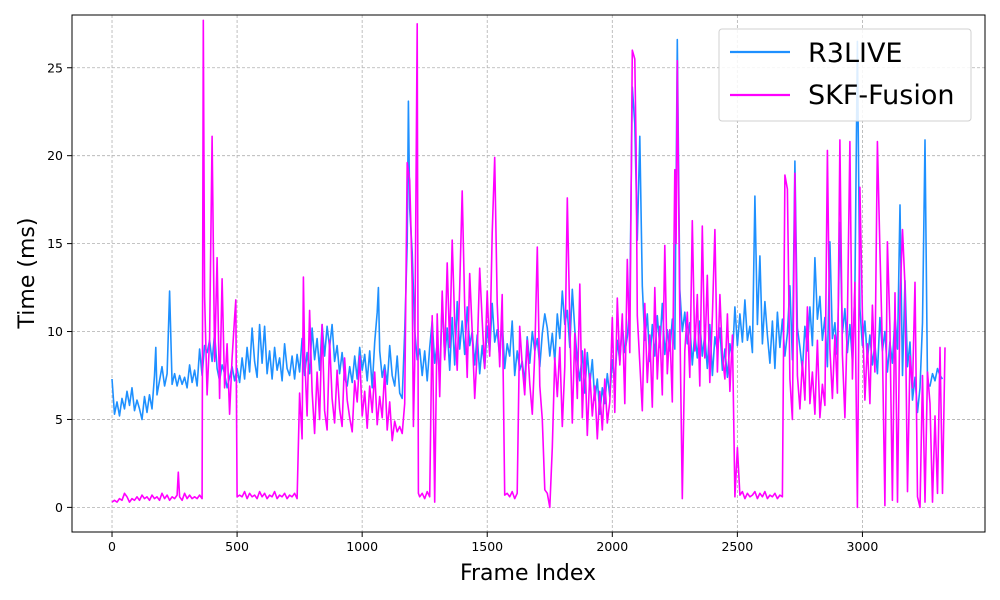 Image resolution: width=1000 pixels, height=600 pixels. Describe the element at coordinates (881, 95) in the screenshot. I see `legend-label-skf-fusion: SKF-Fusion` at that location.